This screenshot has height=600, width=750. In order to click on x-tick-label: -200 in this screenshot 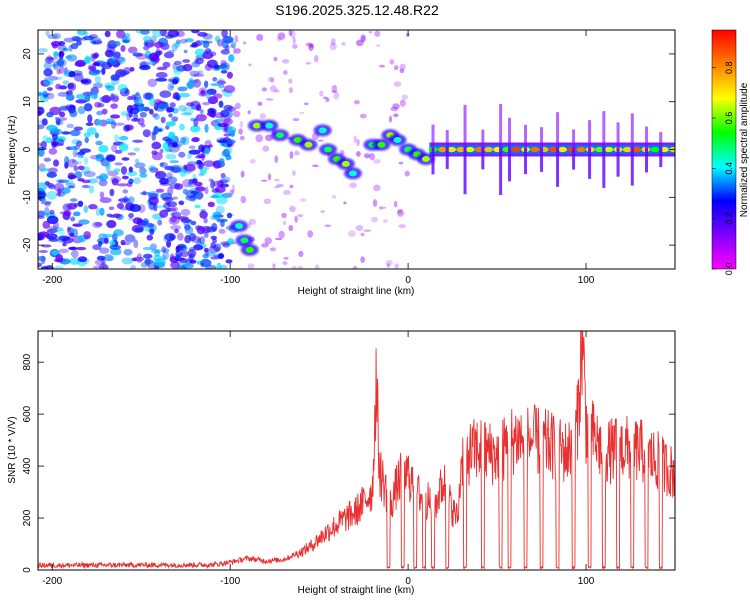, I will do `click(52, 280)`.